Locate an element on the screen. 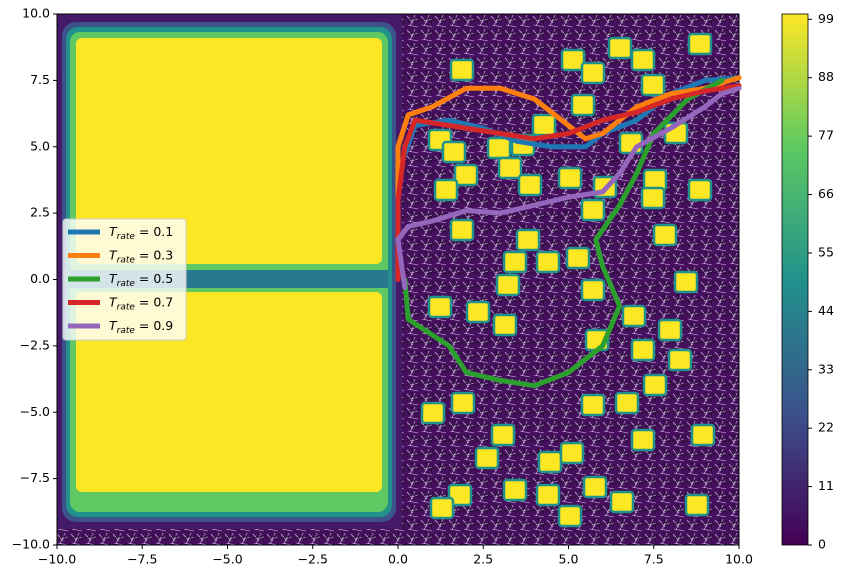 The image size is (845, 576). x-tick-label: 5.0 is located at coordinates (569, 559).